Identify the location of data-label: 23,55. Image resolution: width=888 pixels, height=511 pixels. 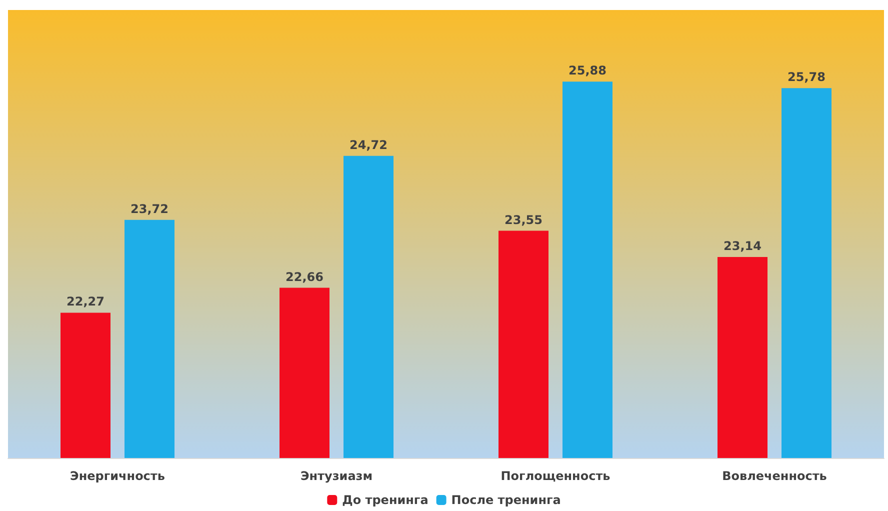
(523, 219).